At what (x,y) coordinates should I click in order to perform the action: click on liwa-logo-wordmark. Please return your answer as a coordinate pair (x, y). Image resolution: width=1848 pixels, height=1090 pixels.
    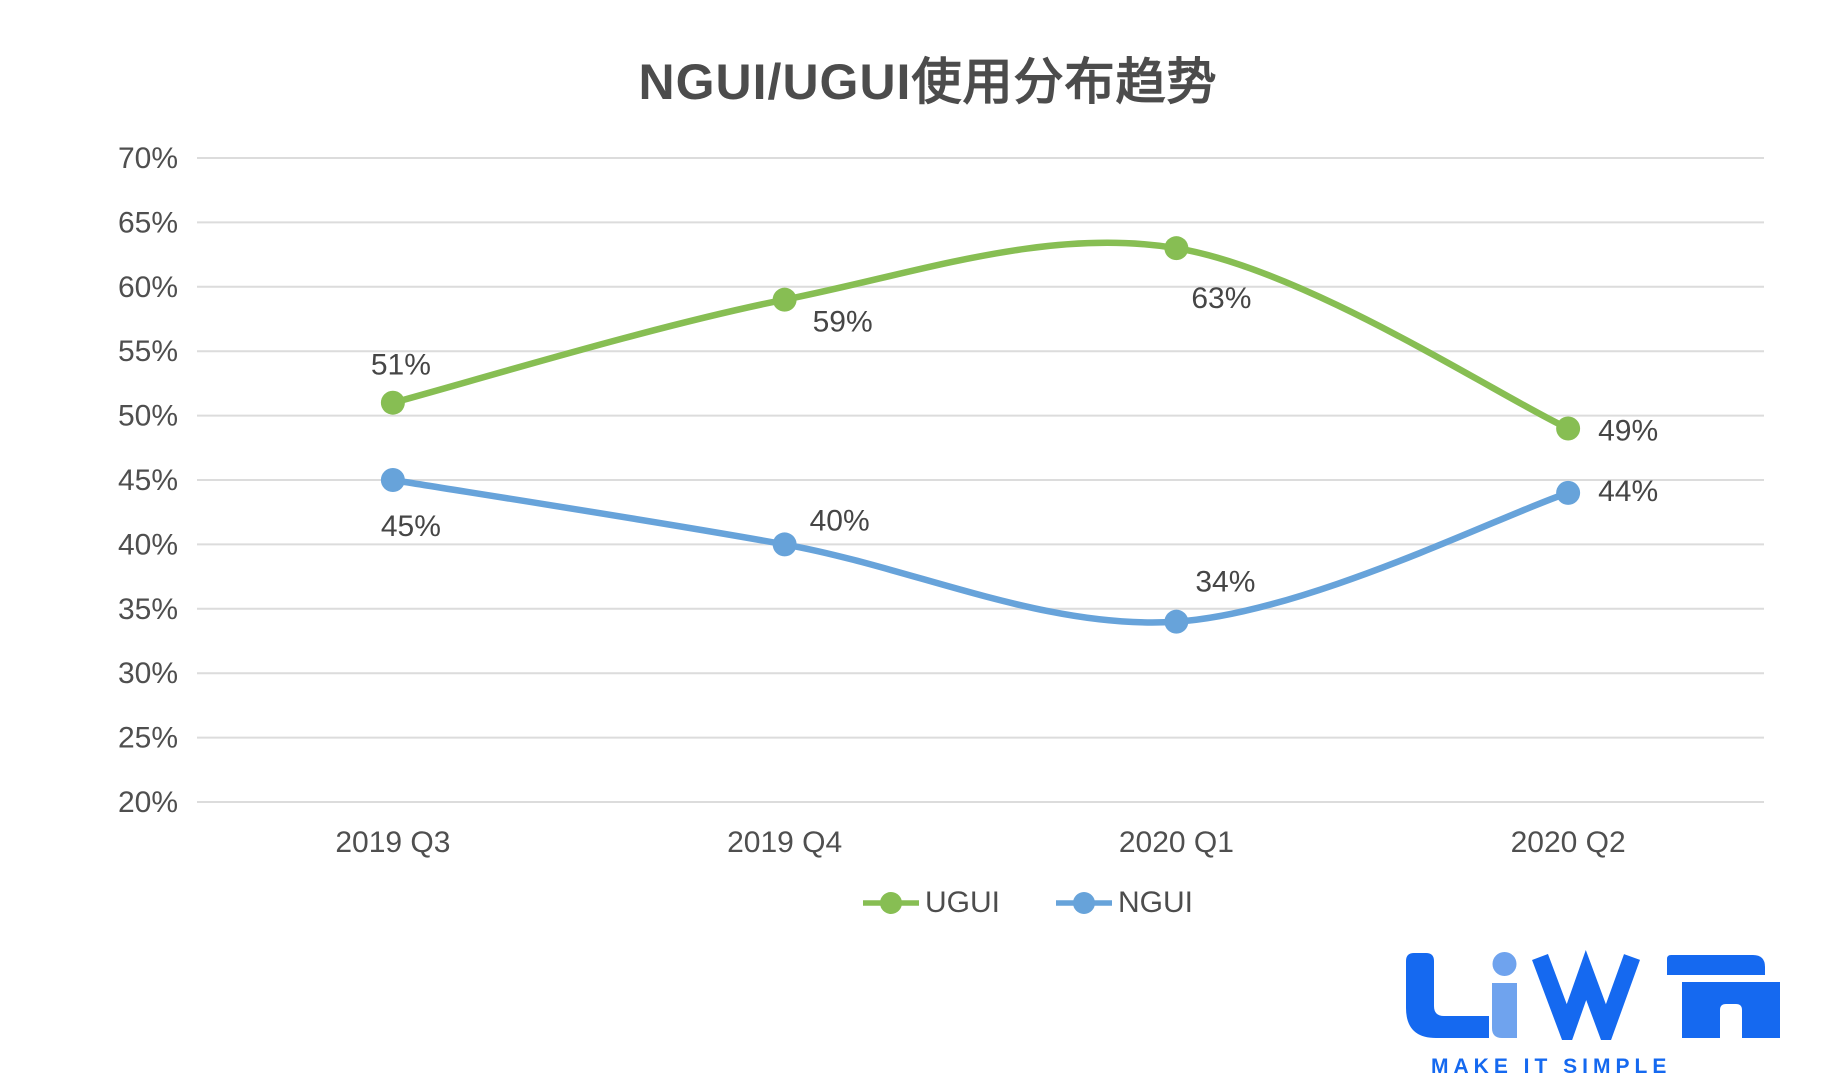
    Looking at the image, I should click on (1593, 1001).